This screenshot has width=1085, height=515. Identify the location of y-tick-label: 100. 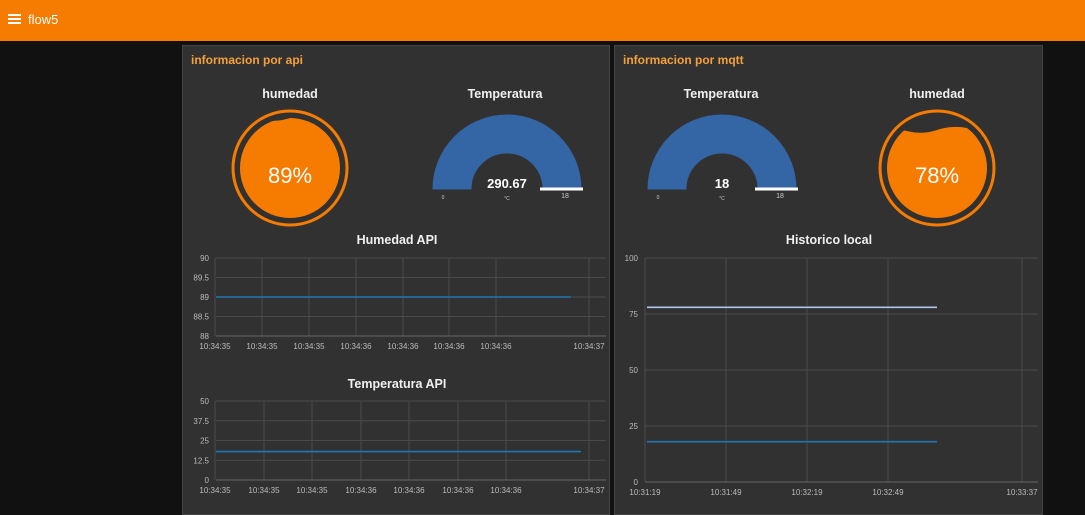
(632, 258).